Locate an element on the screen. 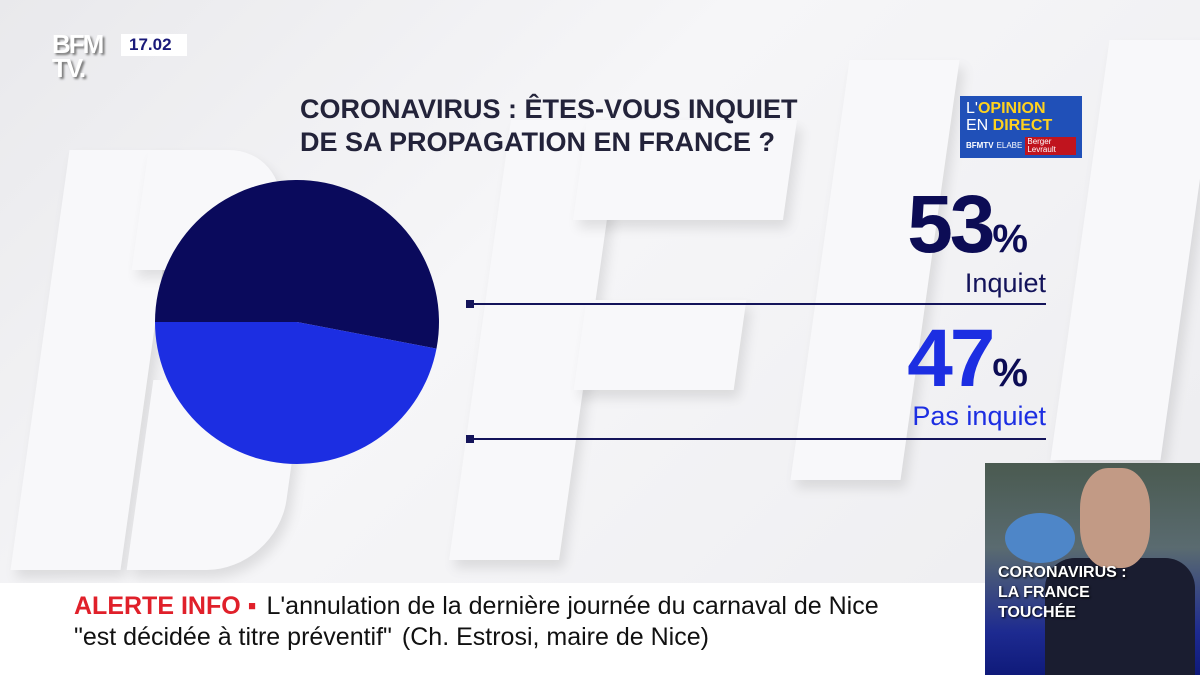 The width and height of the screenshot is (1200, 675). badge-text: DIRECT is located at coordinates (1022, 125).